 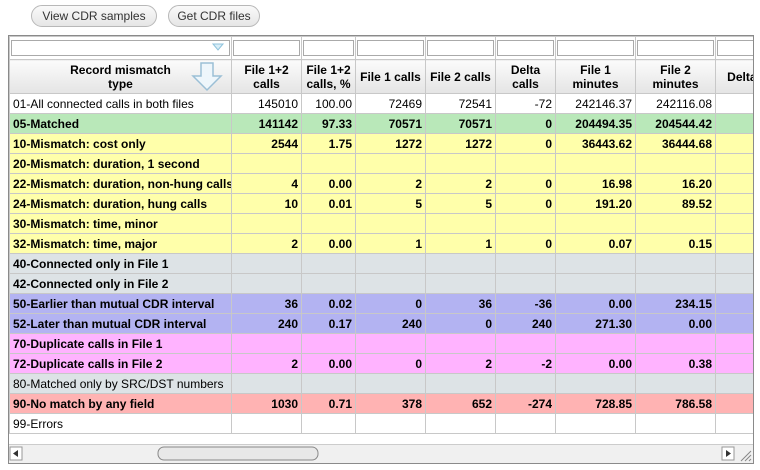 I want to click on cell: 652, so click(x=460, y=403).